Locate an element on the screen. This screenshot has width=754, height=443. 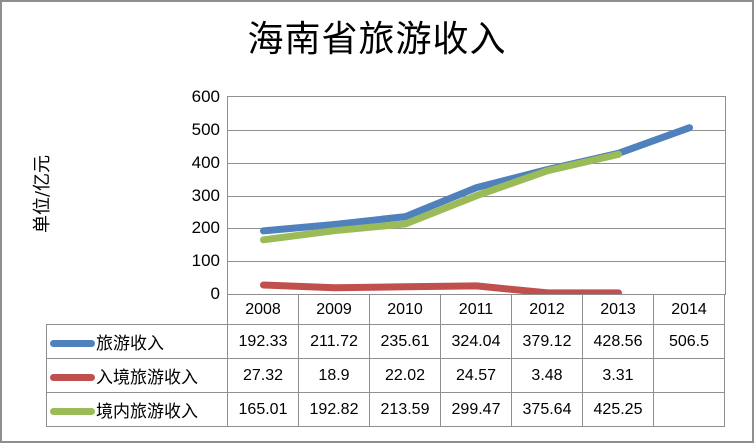
value-cell: 235.61 is located at coordinates (405, 341).